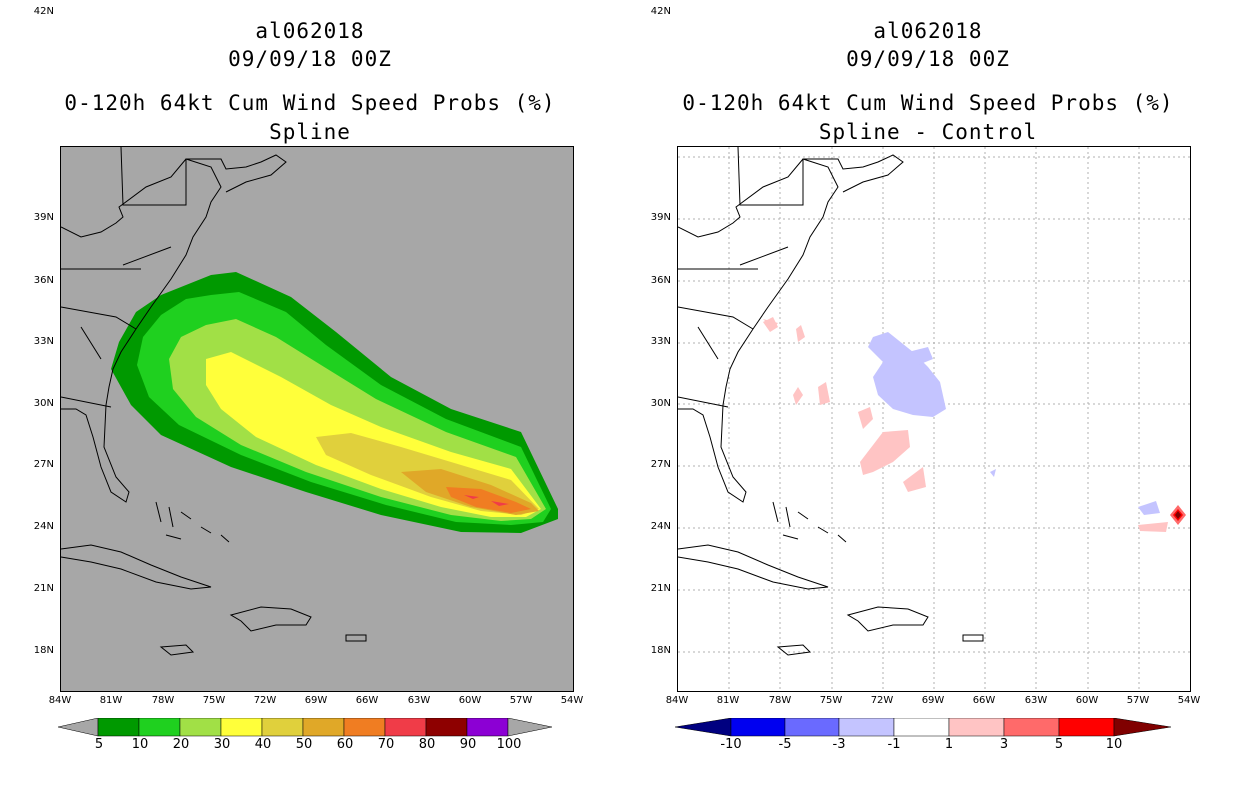  I want to click on lat-label: 30N, so click(660, 403).